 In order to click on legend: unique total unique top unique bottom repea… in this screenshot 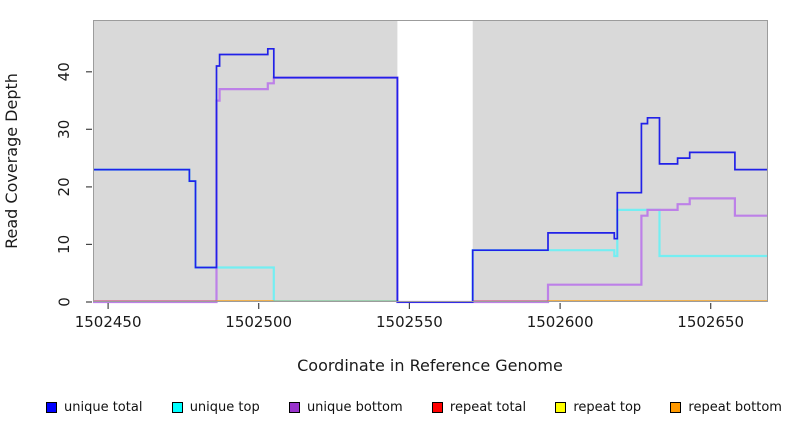, I will do `click(414, 407)`.